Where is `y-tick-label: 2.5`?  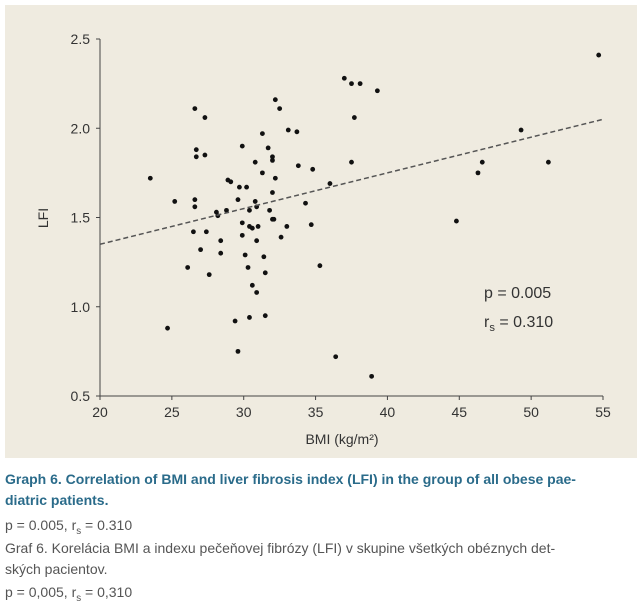 y-tick-label: 2.5 is located at coordinates (81, 39).